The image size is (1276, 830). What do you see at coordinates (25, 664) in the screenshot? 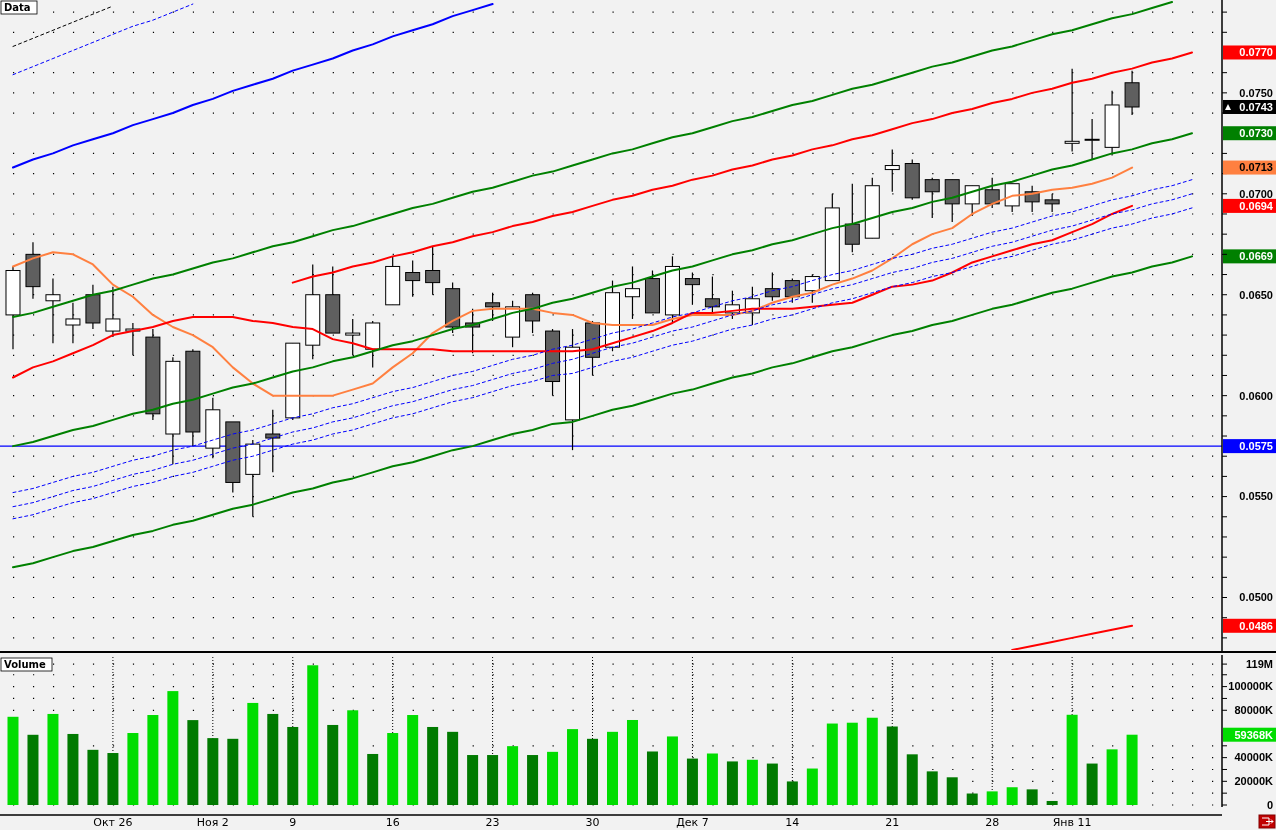
I see `chart-title: Volume` at bounding box center [25, 664].